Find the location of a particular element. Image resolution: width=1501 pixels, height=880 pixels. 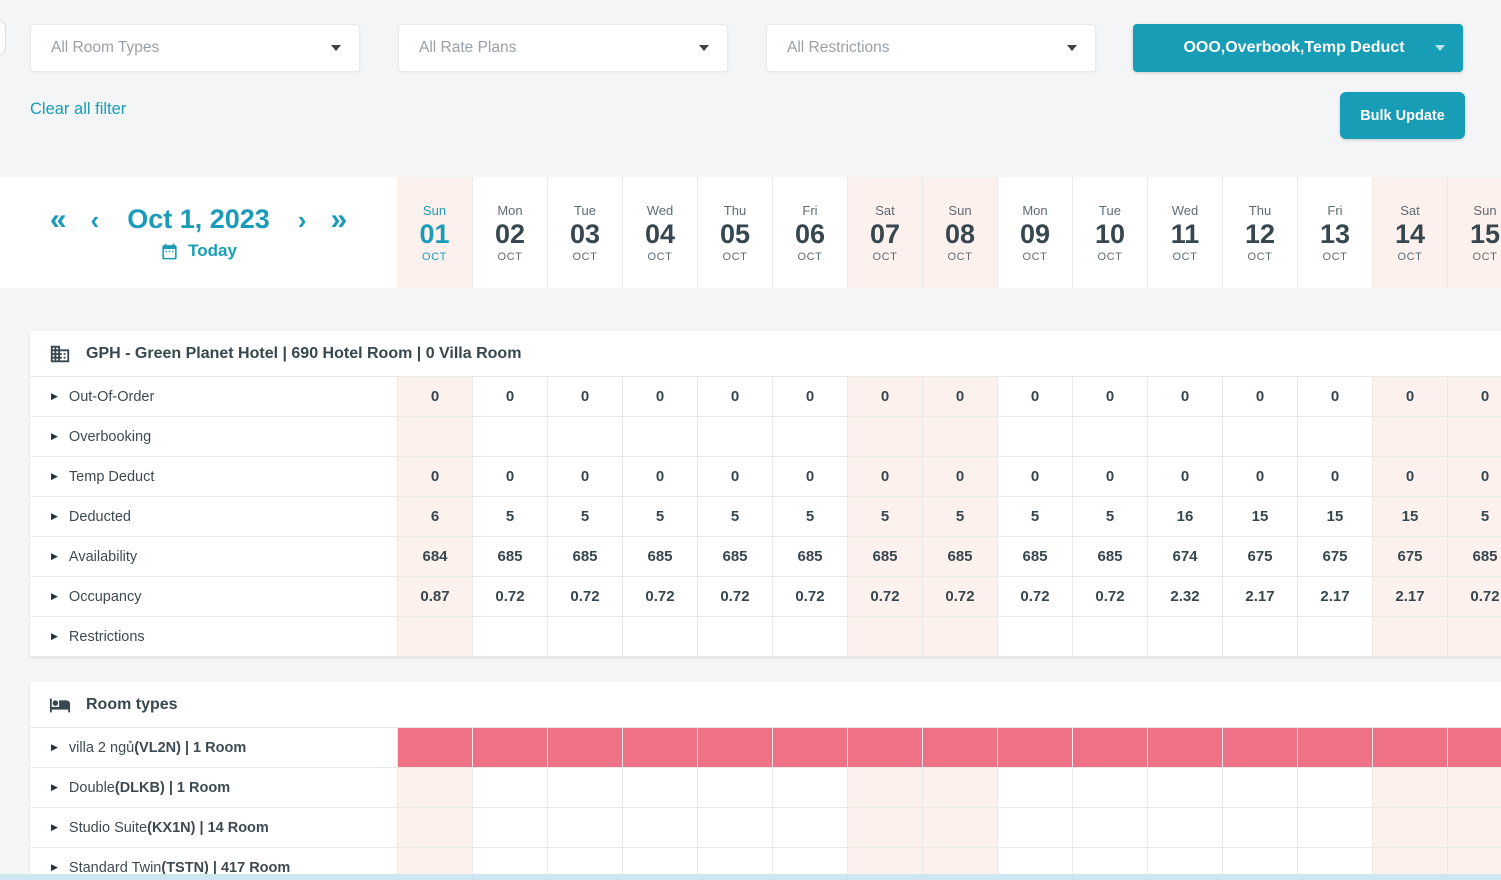

data-cell-temp-deduct-07: 0 is located at coordinates (884, 476).